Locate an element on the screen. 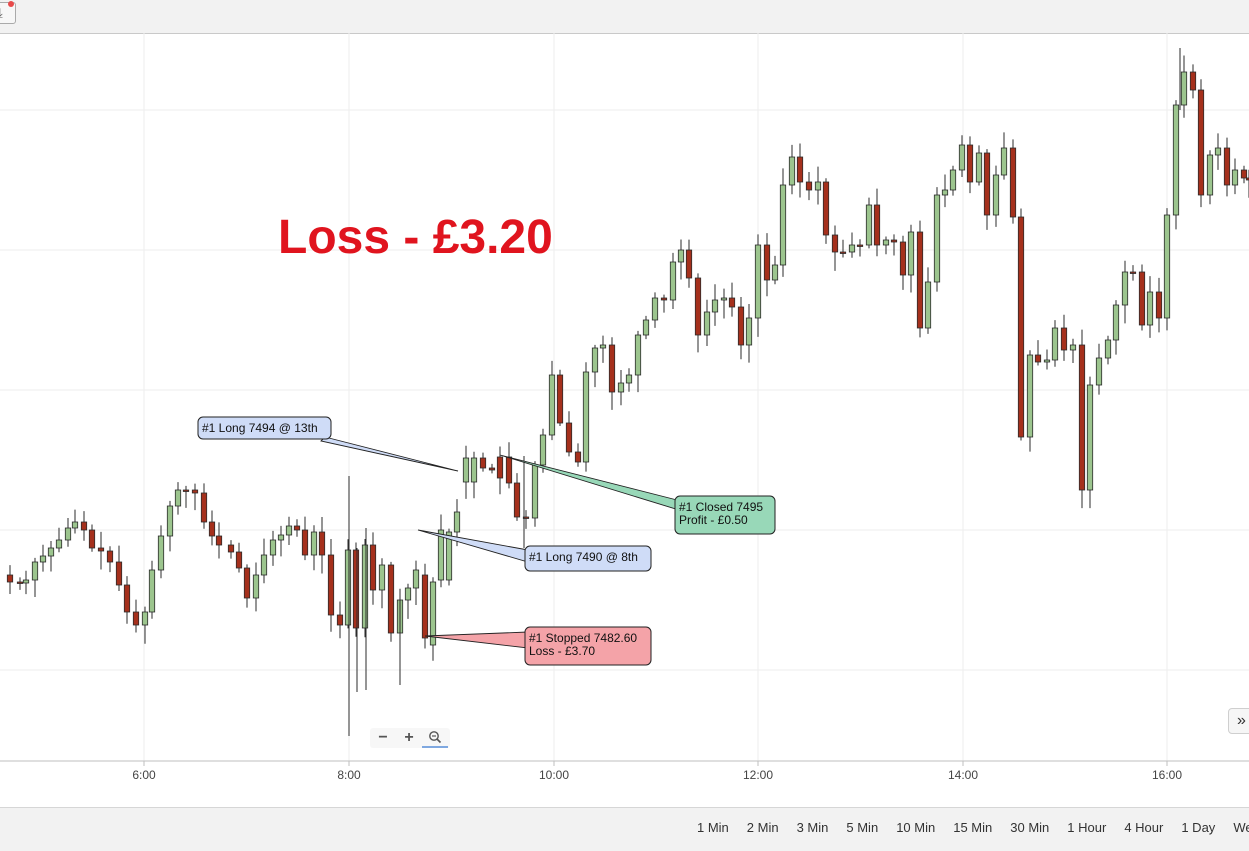  period-4-hour: 4 Hour is located at coordinates (1144, 827).